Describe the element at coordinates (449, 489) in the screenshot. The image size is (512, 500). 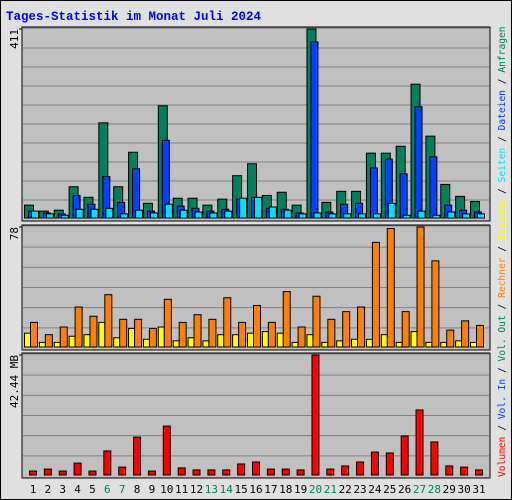
I see `x-tick-label: 29` at that location.